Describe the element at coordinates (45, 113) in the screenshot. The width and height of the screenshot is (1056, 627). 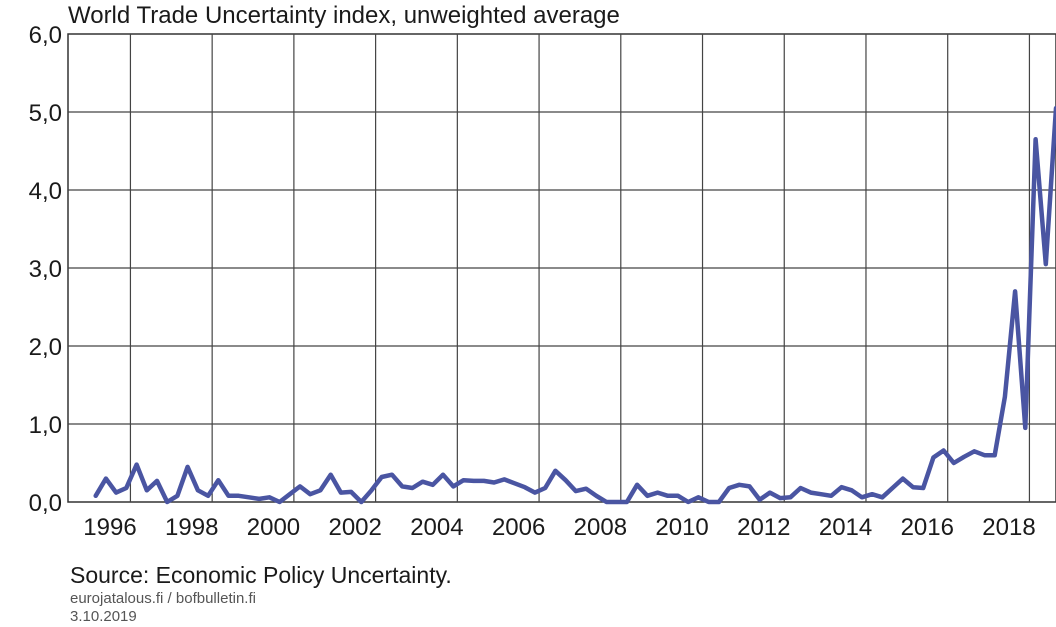
I see `y-tick-label: 5,0` at that location.